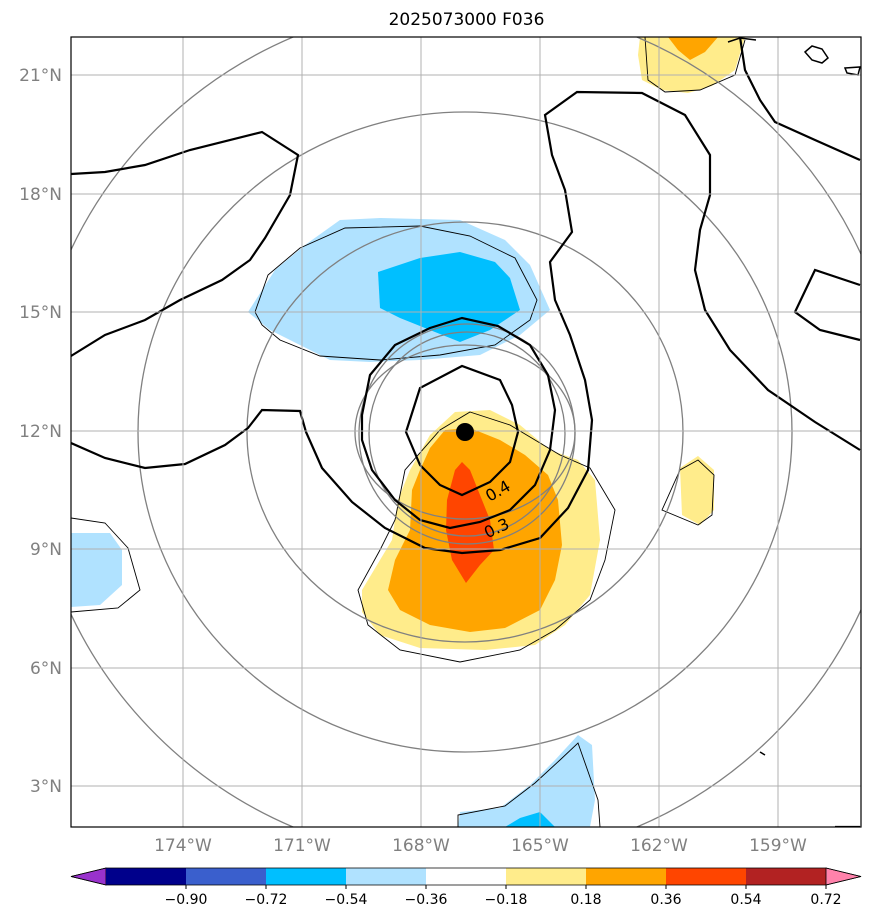  Describe the element at coordinates (40, 195) in the screenshot. I see `y-tick-label: 18°N` at that location.